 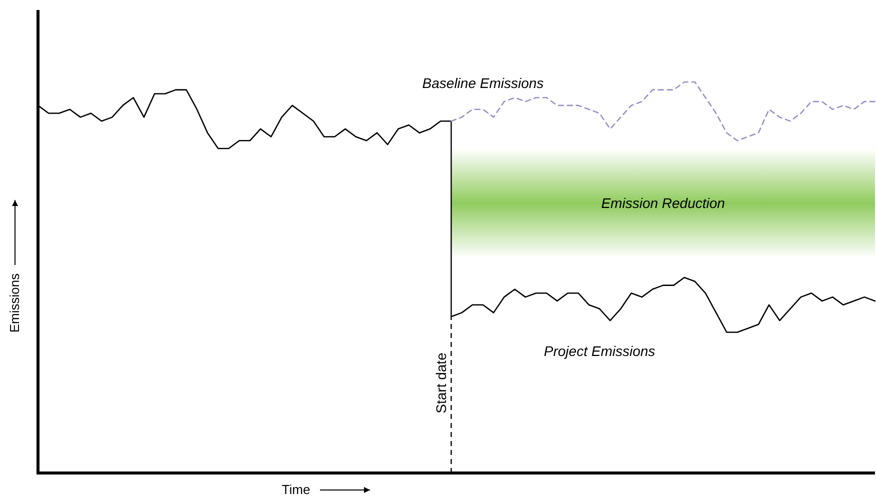 I want to click on x-axis-title: Time, so click(x=296, y=489).